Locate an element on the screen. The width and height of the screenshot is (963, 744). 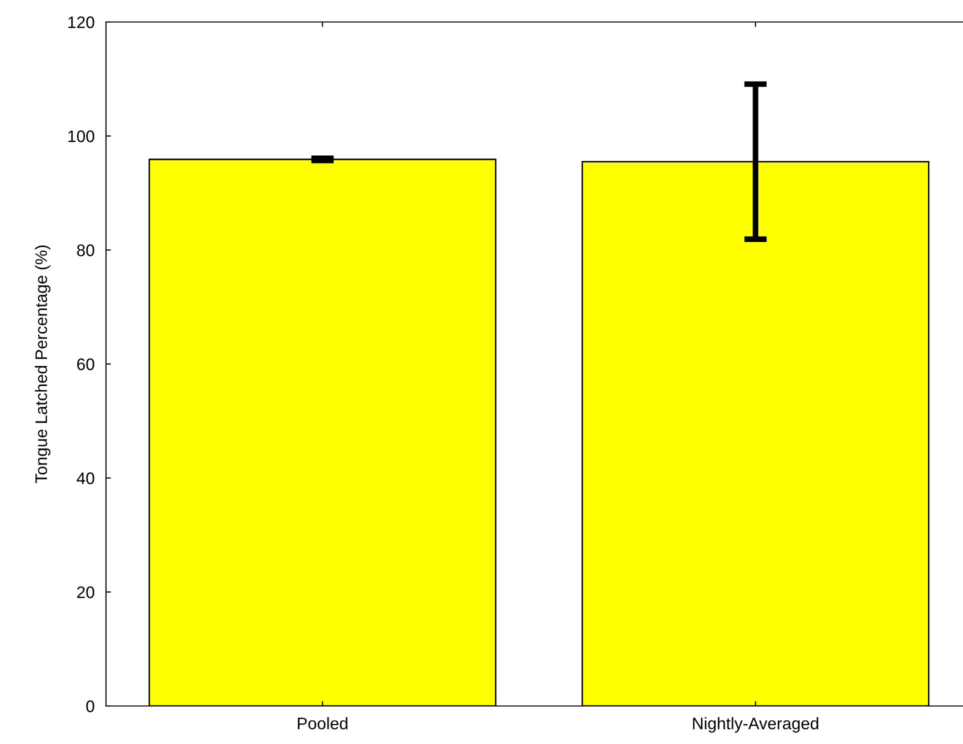
y-tick-label: 20 is located at coordinates (85, 592).